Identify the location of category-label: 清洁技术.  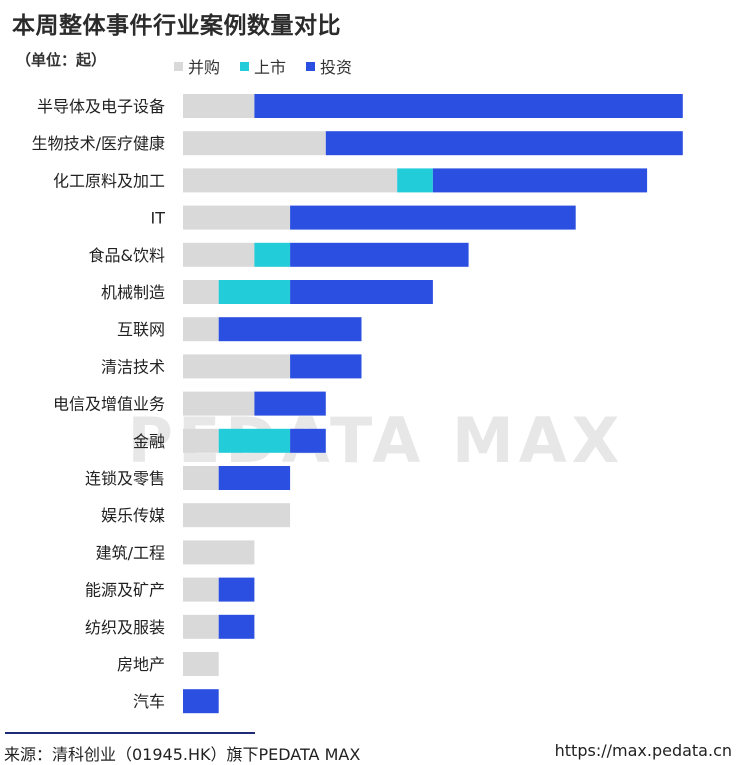
(133, 366).